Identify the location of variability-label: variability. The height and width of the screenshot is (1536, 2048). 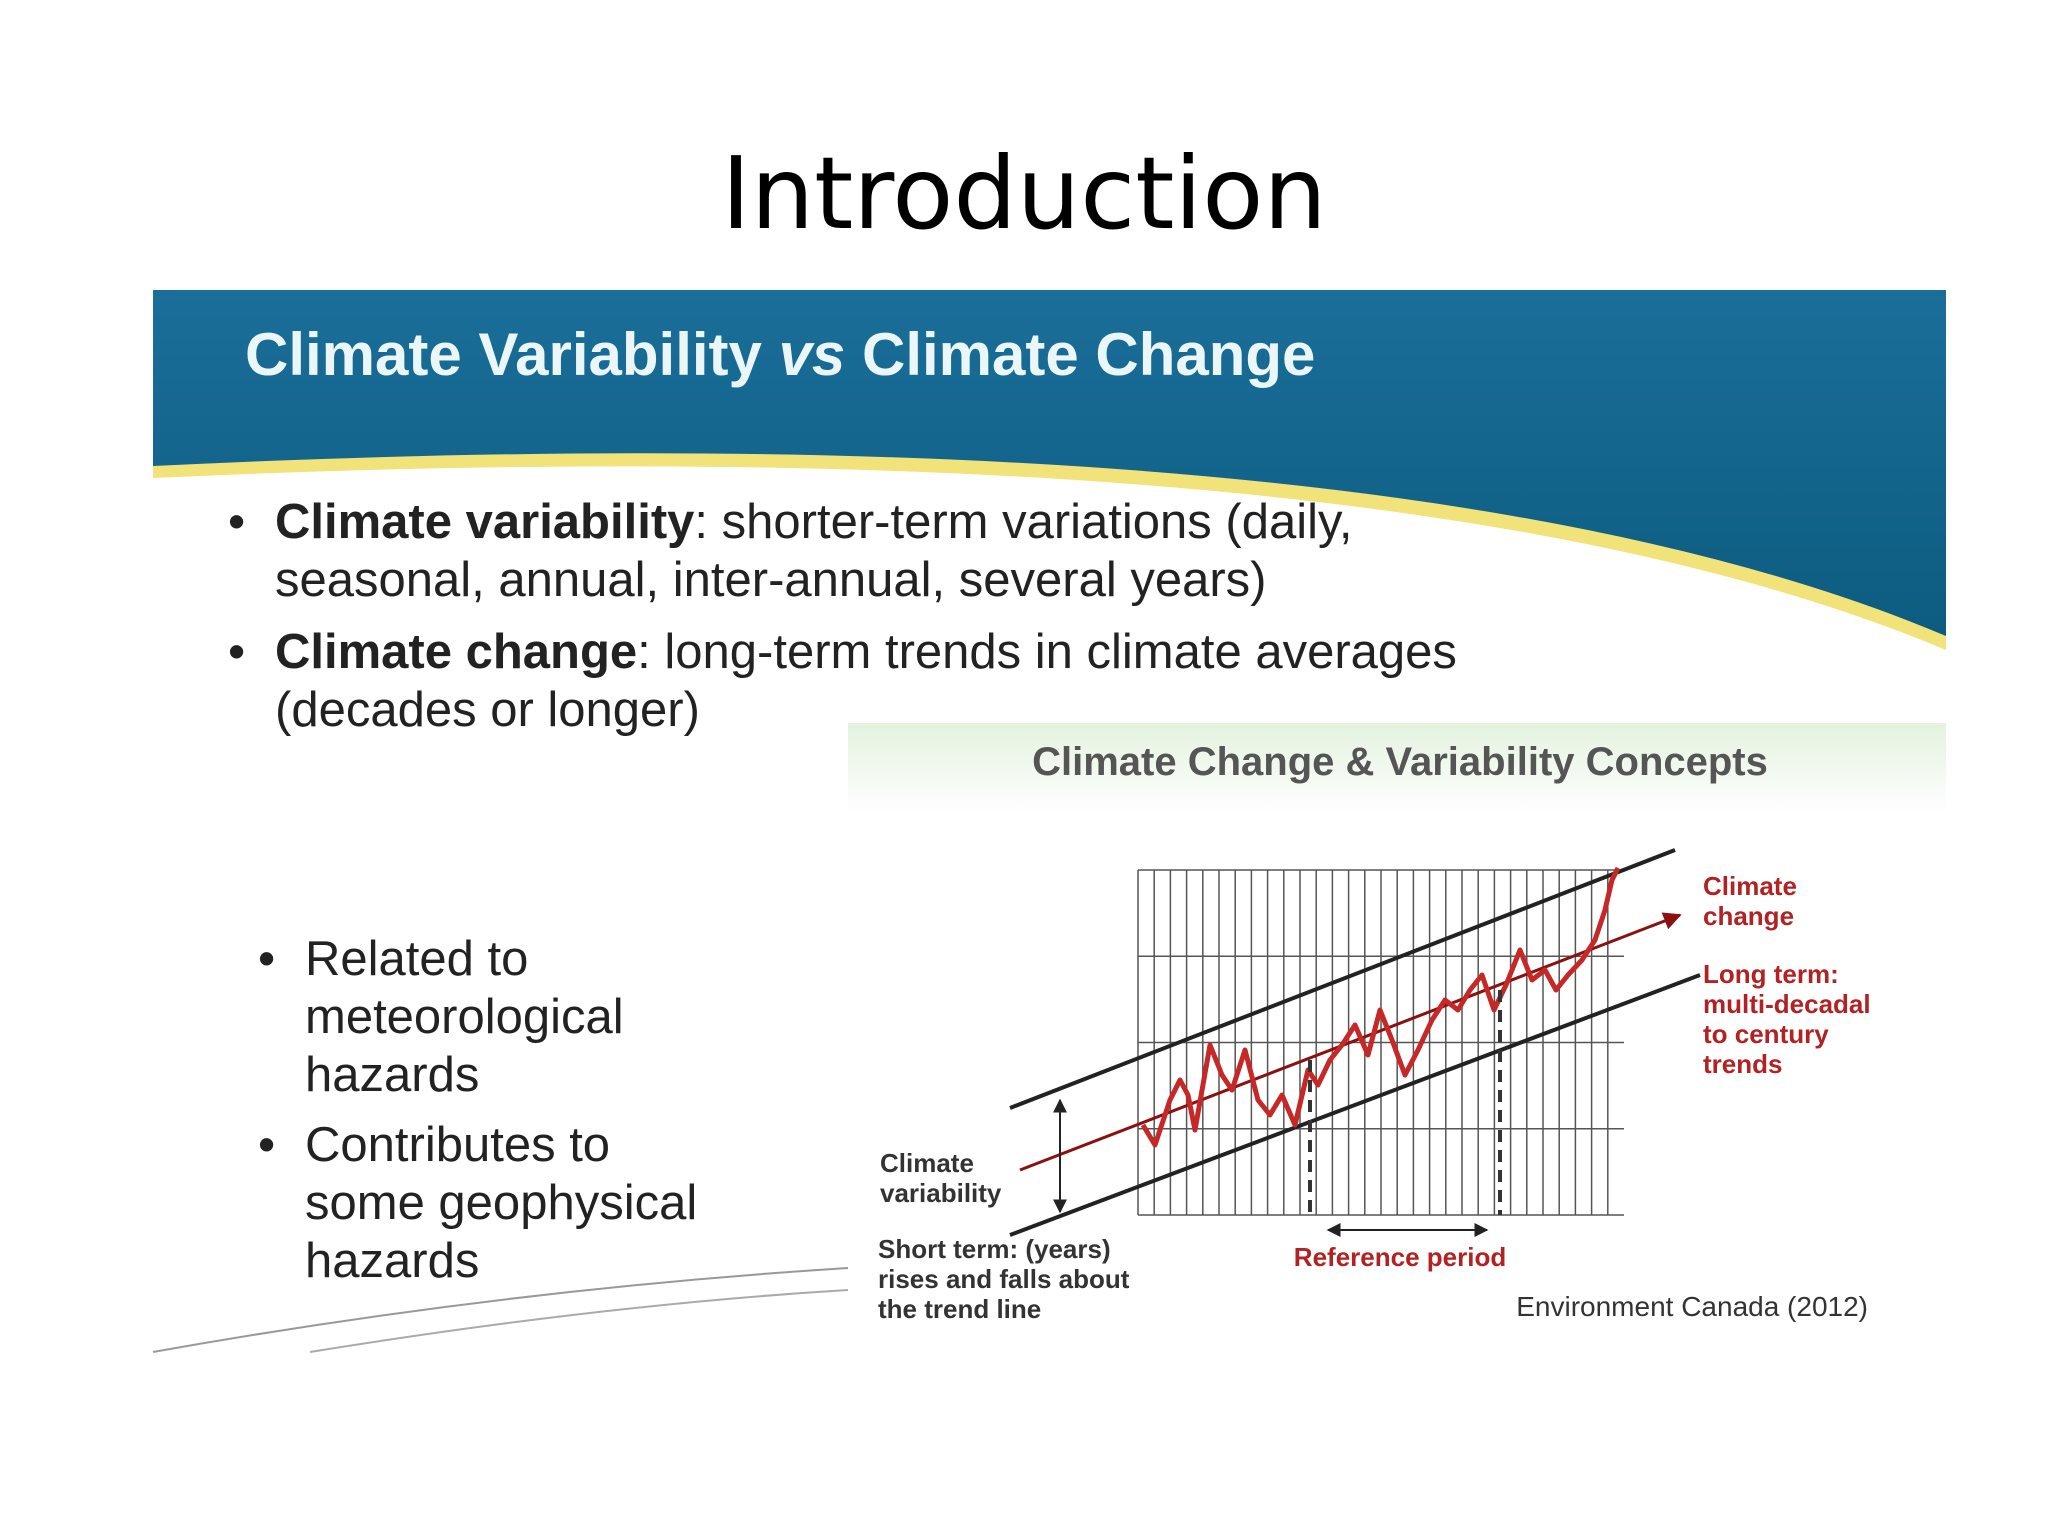
(941, 1193).